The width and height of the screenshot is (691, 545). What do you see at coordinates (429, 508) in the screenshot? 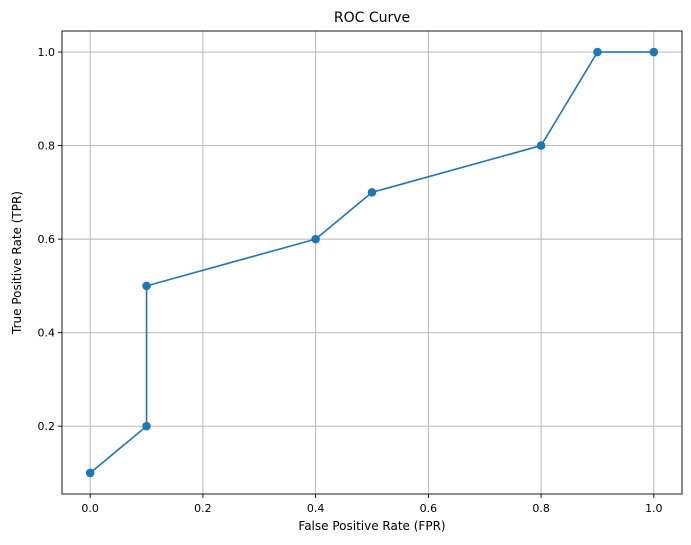
I see `x-tick-label: 0.6` at bounding box center [429, 508].